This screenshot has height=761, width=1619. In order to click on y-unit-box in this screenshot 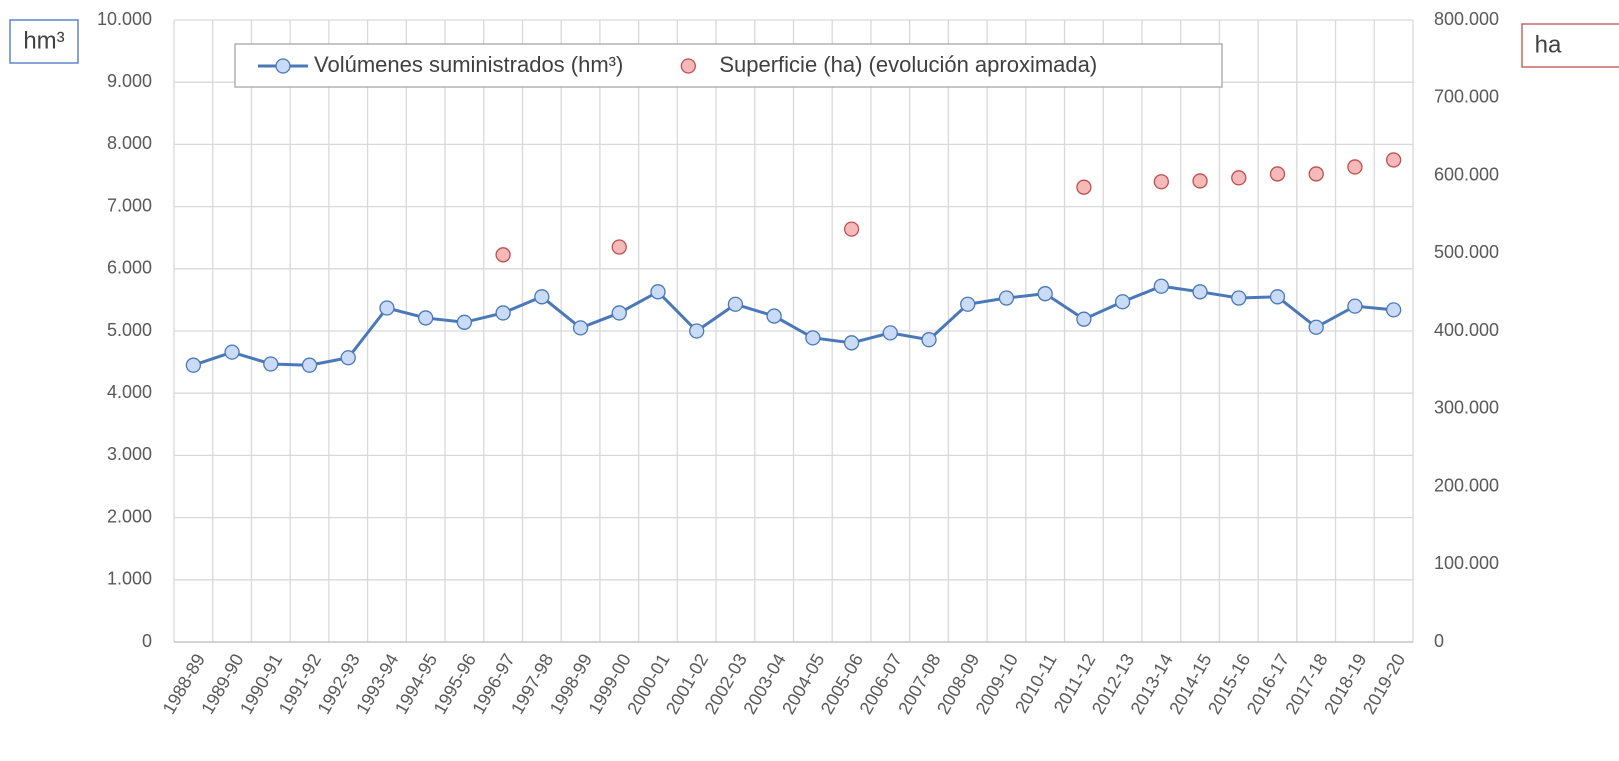, I will do `click(44, 41)`.